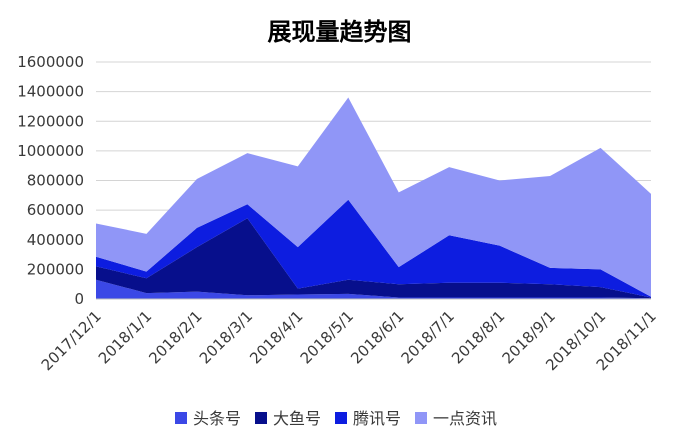 The width and height of the screenshot is (679, 443). Describe the element at coordinates (428, 337) in the screenshot. I see `x-tick-label: 2018/7/1` at that location.